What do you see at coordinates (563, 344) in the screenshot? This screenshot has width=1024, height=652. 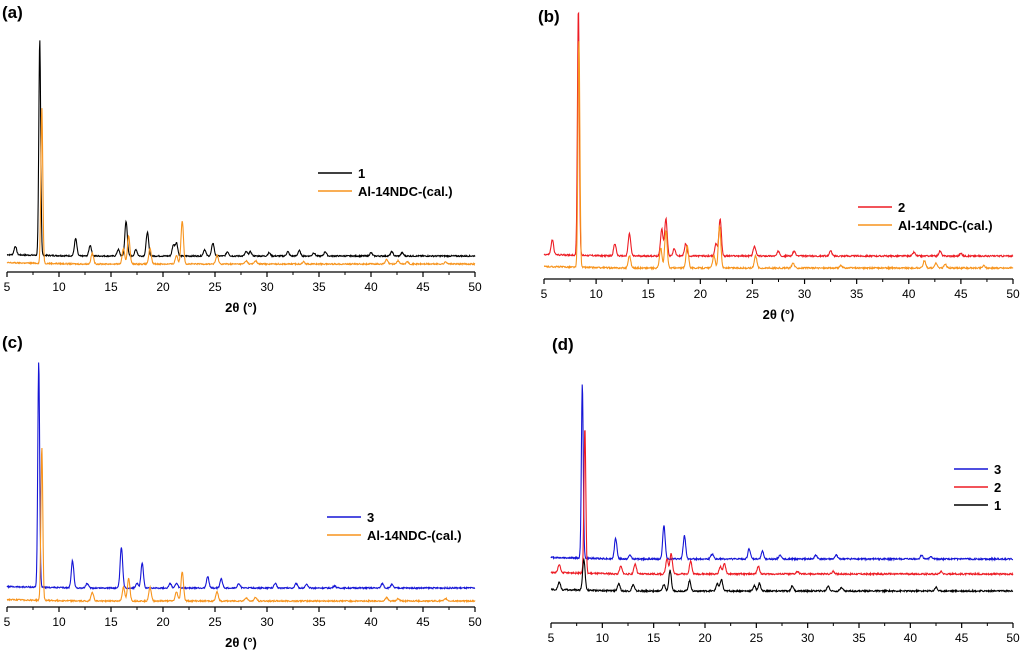 I see `panel-d-label: (d)` at bounding box center [563, 344].